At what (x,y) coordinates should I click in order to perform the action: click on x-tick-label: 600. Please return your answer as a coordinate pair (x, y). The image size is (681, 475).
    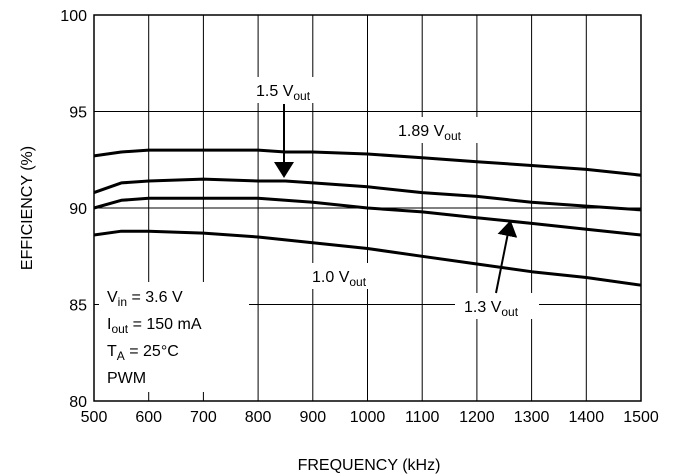
    Looking at the image, I should click on (148, 417).